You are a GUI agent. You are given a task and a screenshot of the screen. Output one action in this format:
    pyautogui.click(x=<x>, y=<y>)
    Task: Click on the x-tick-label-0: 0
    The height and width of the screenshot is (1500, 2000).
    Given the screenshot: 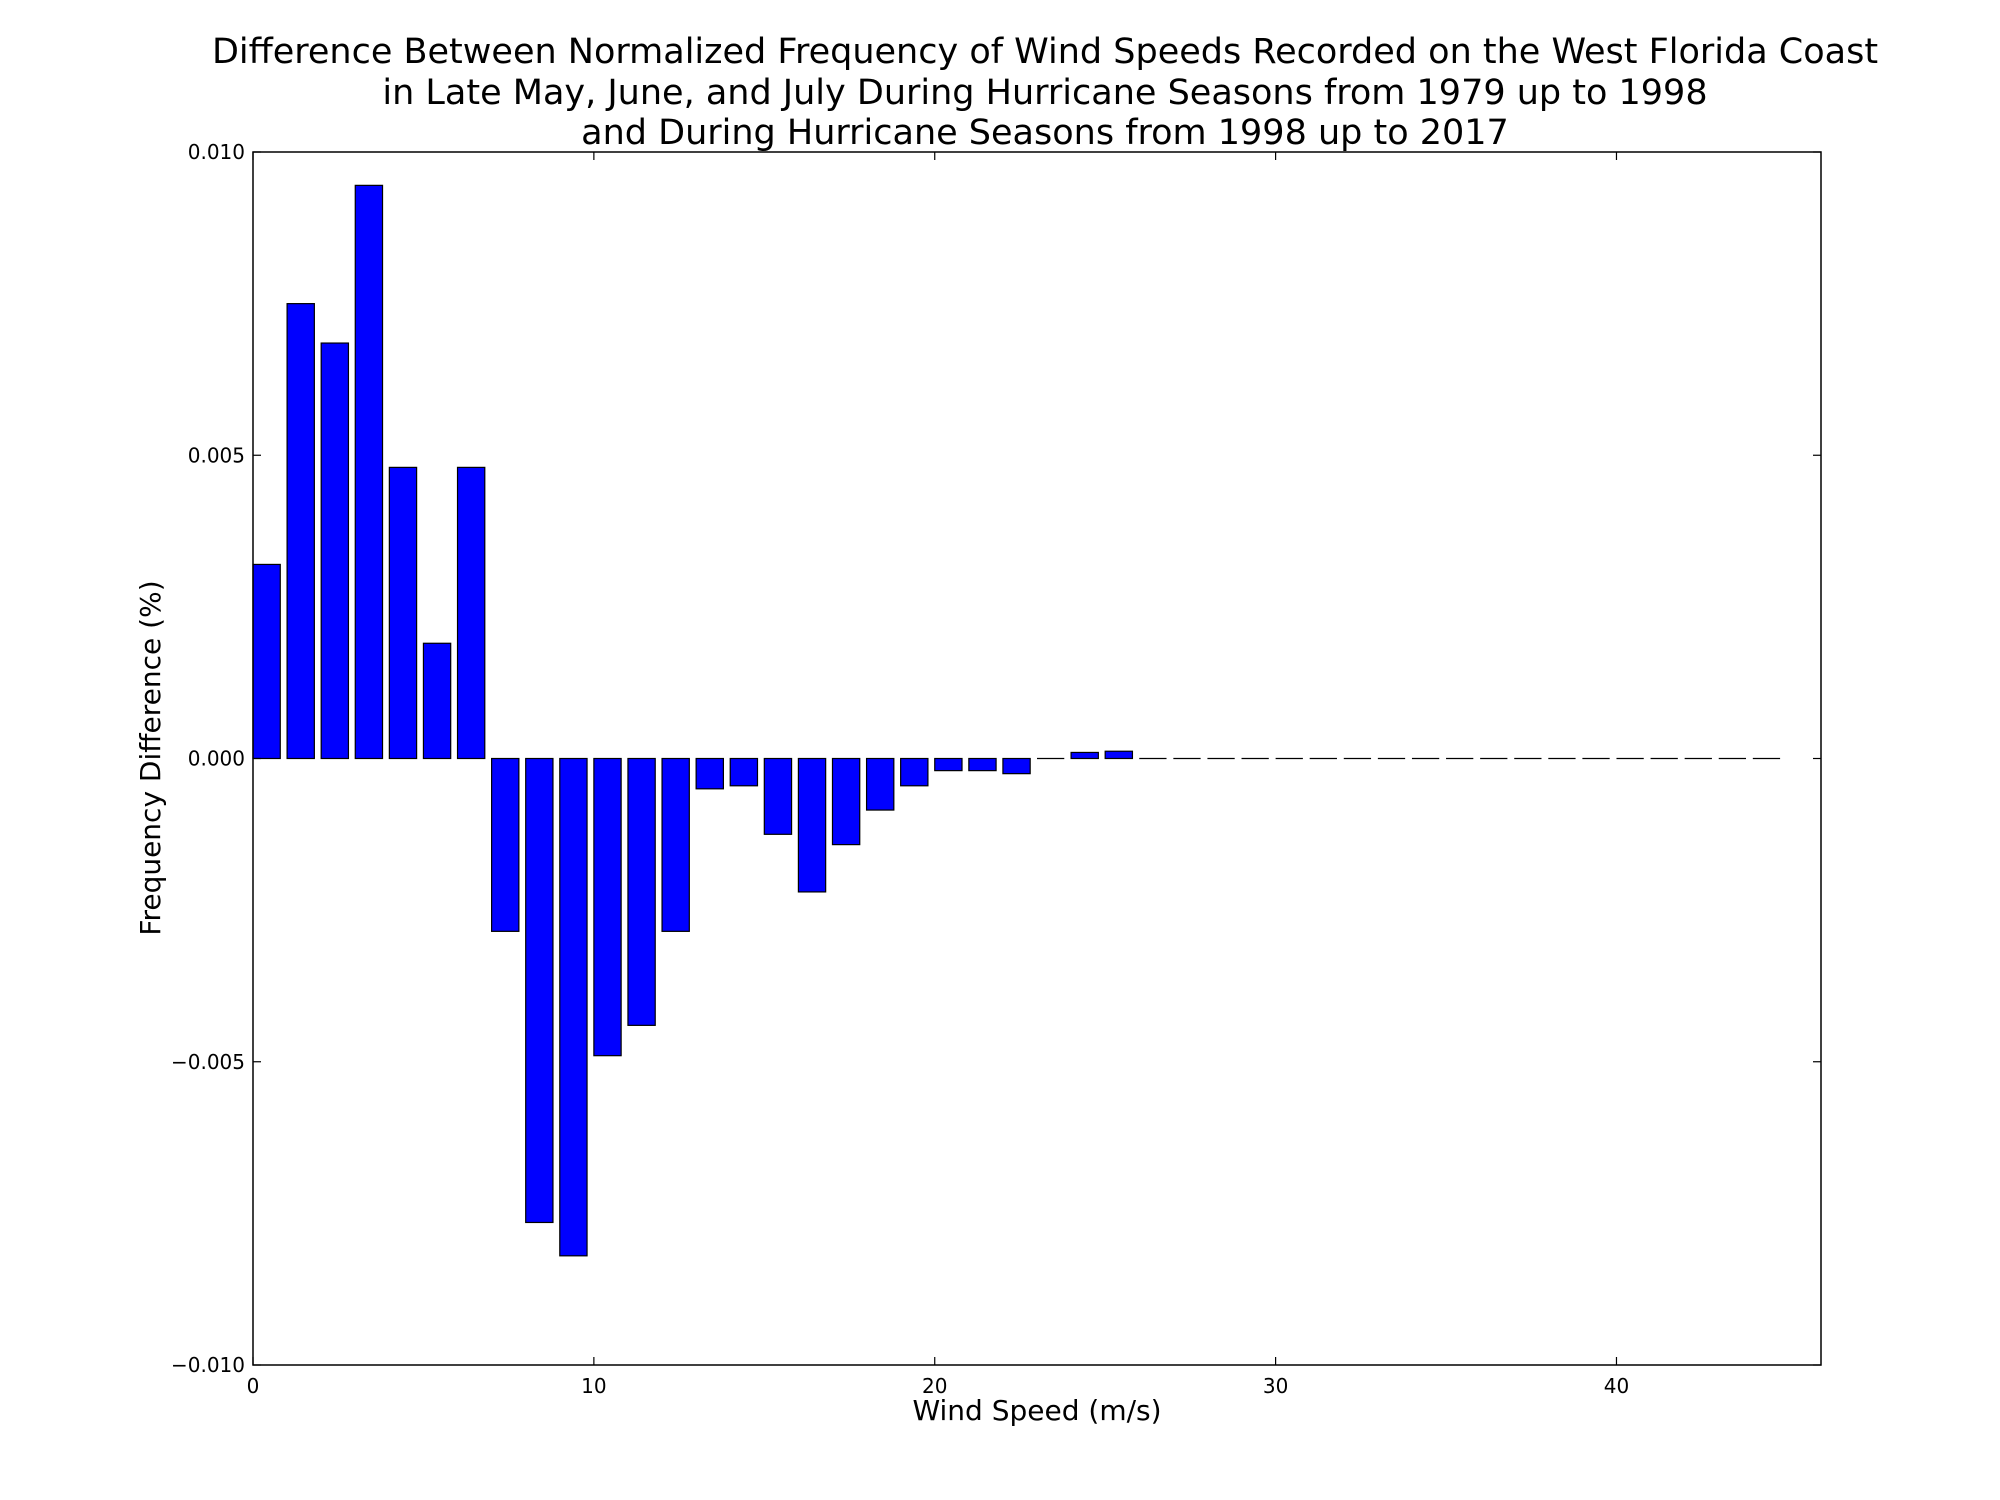 What is the action you would take?
    pyautogui.click(x=253, y=1386)
    